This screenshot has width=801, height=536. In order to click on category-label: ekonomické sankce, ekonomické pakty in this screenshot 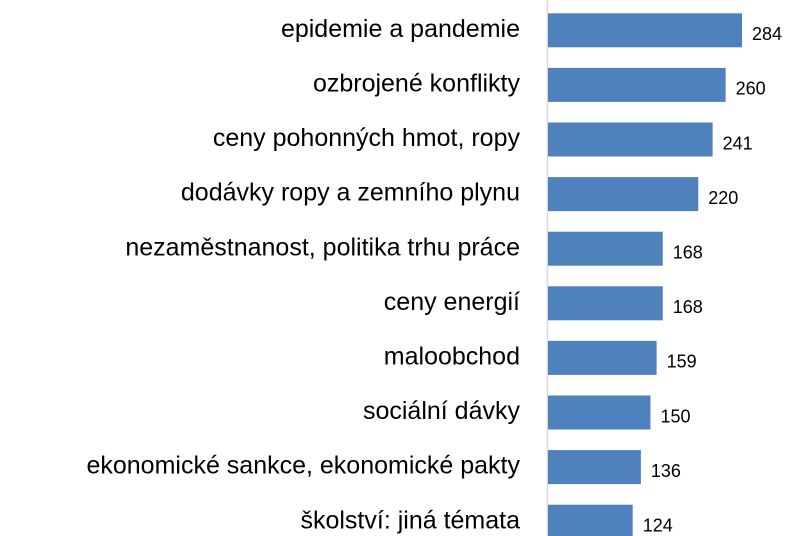, I will do `click(303, 466)`.